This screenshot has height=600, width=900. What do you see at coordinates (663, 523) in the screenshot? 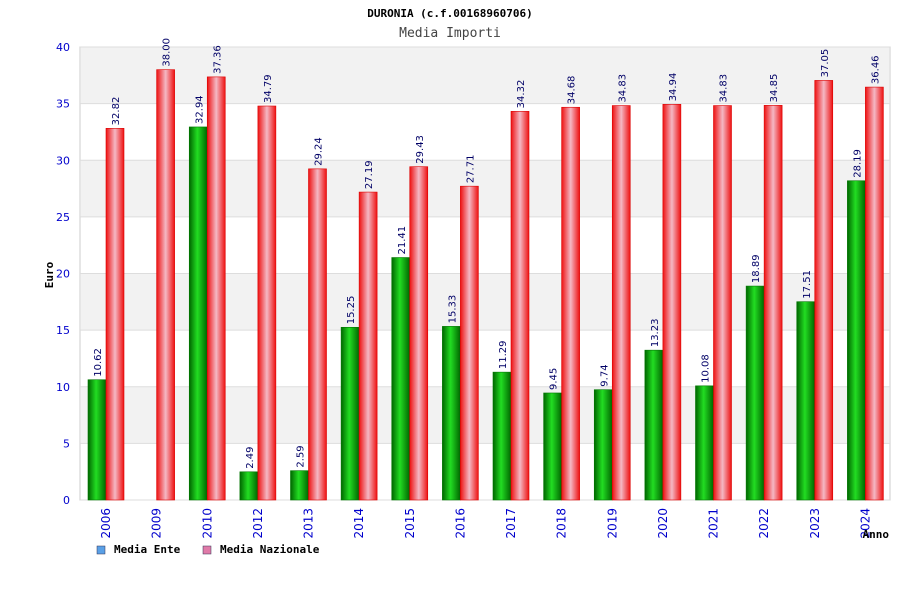
I see `x-tick-label: 2020` at bounding box center [663, 523].